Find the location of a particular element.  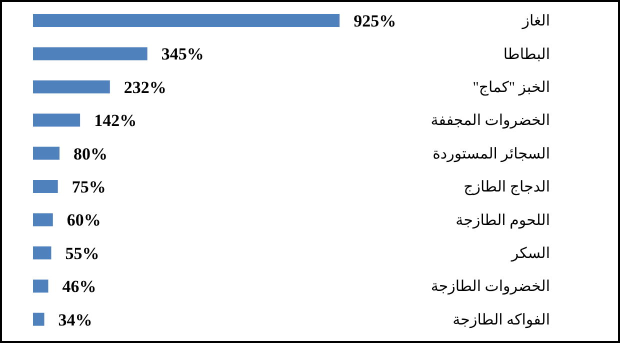

data-label: 345% is located at coordinates (182, 54).